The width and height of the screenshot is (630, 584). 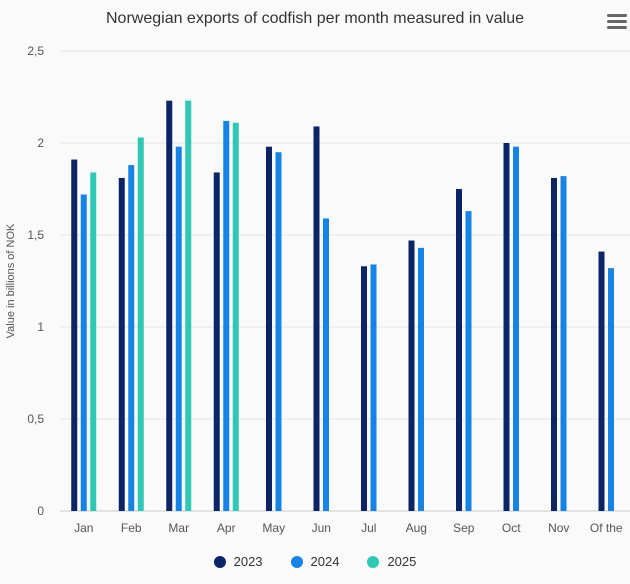 What do you see at coordinates (11, 280) in the screenshot?
I see `y-axis-label: Value in billions of NOK` at bounding box center [11, 280].